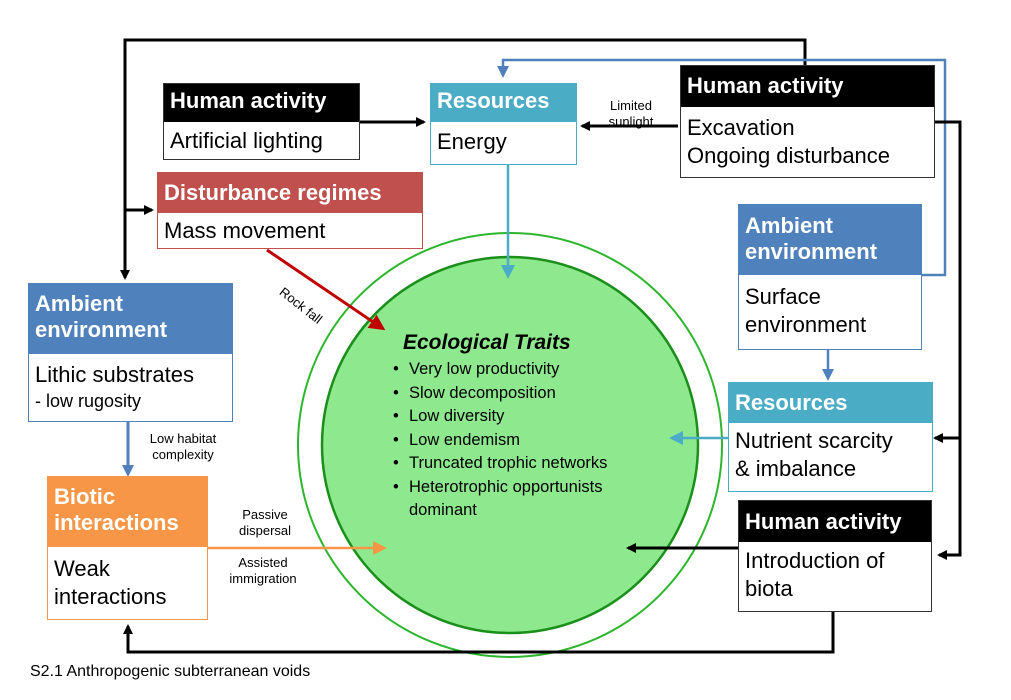 The width and height of the screenshot is (1011, 700). I want to click on box-body: Lithic substrates - low rugosity, so click(130, 387).